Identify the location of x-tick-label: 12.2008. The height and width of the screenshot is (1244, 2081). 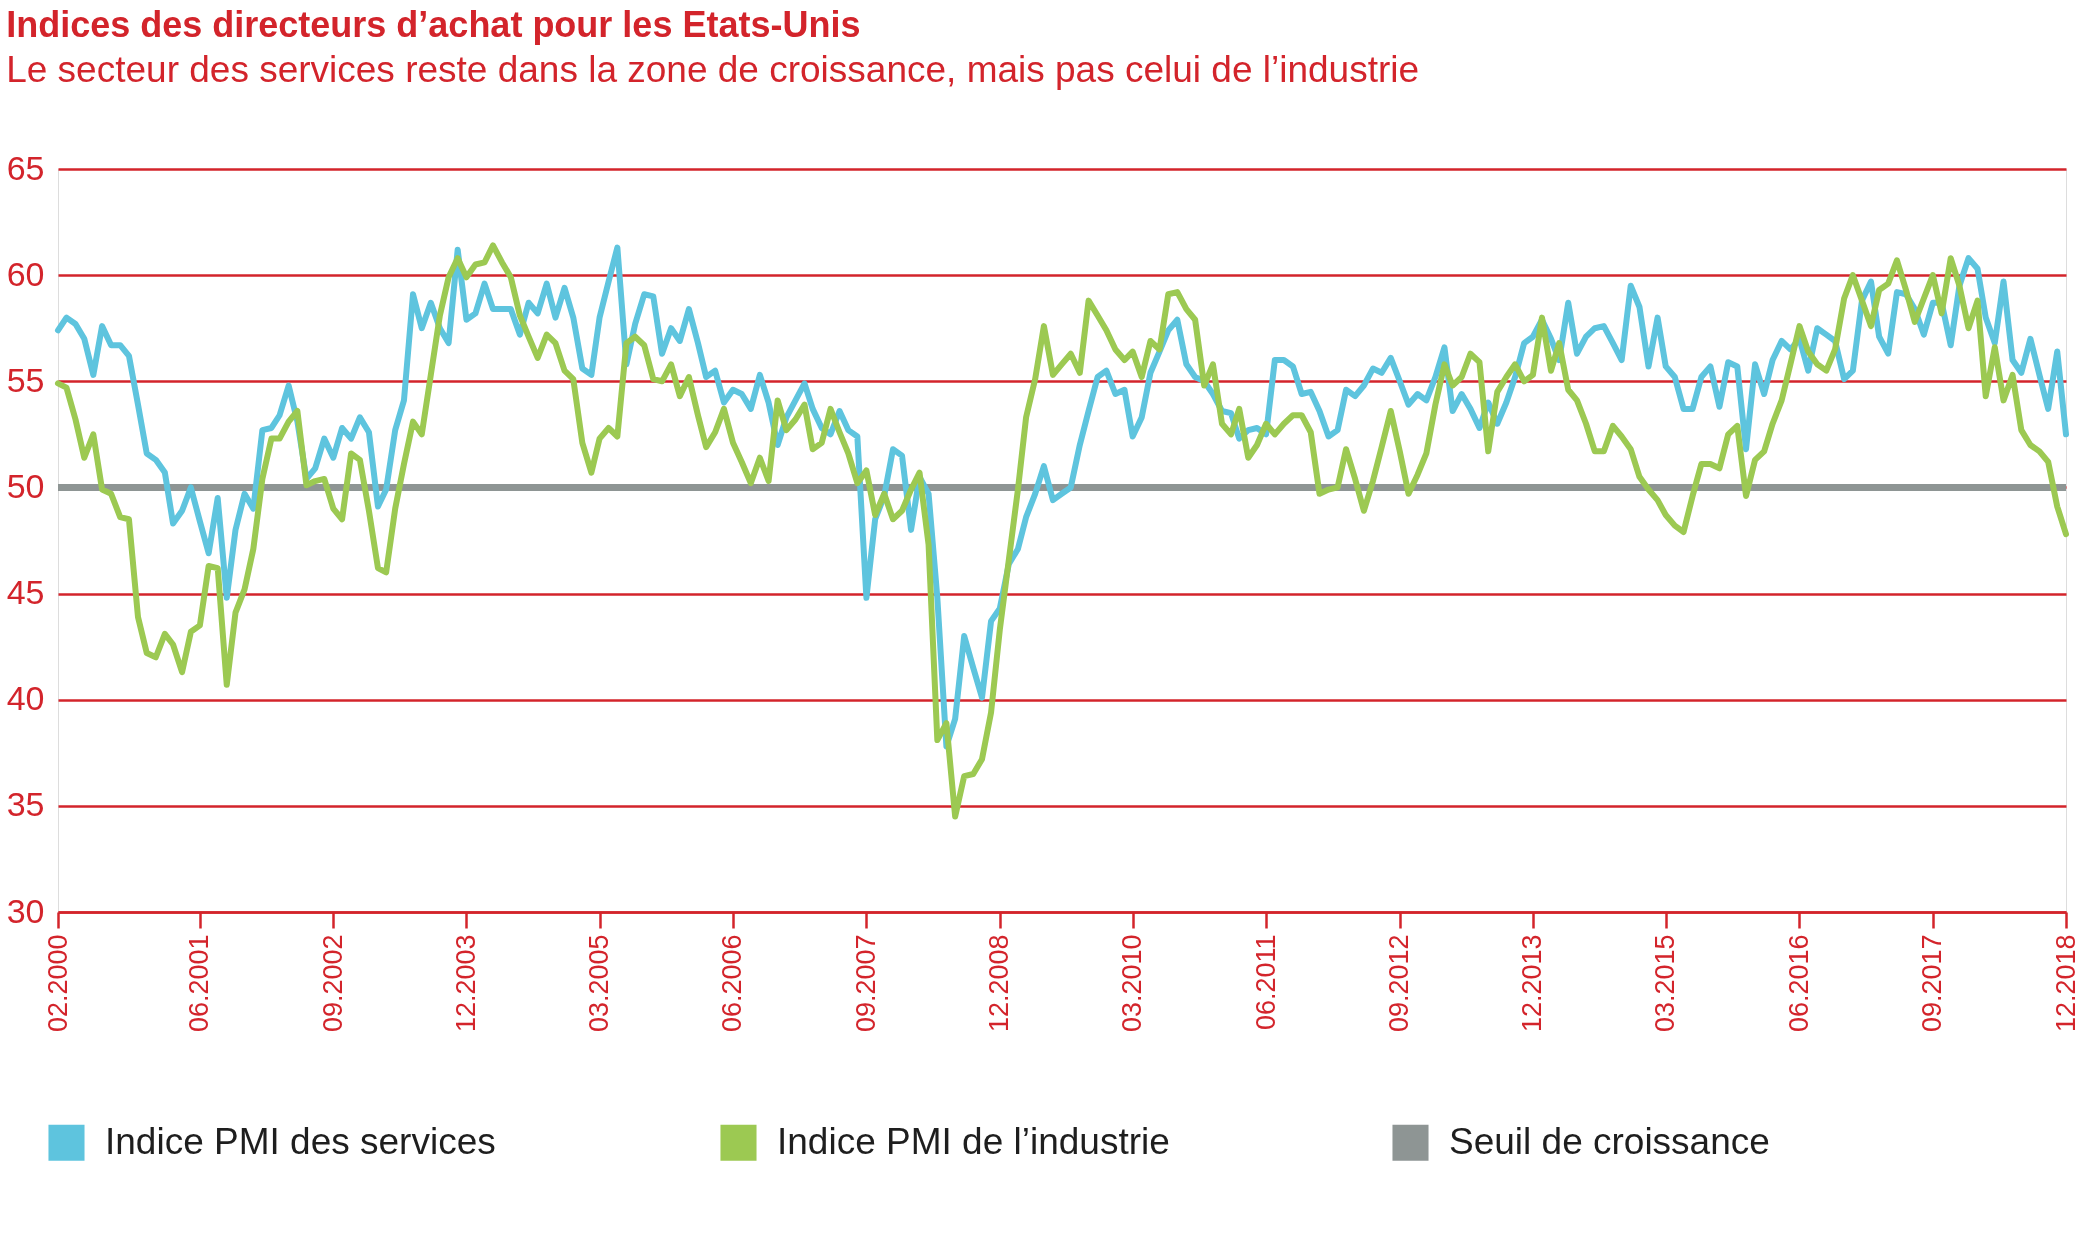
(999, 983).